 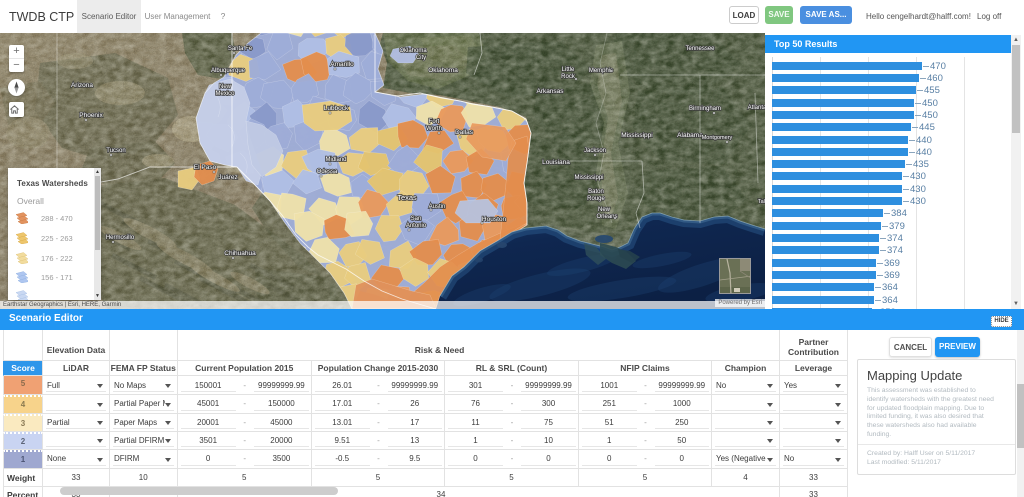 I want to click on svg-text: Birmingham, so click(x=705, y=109).